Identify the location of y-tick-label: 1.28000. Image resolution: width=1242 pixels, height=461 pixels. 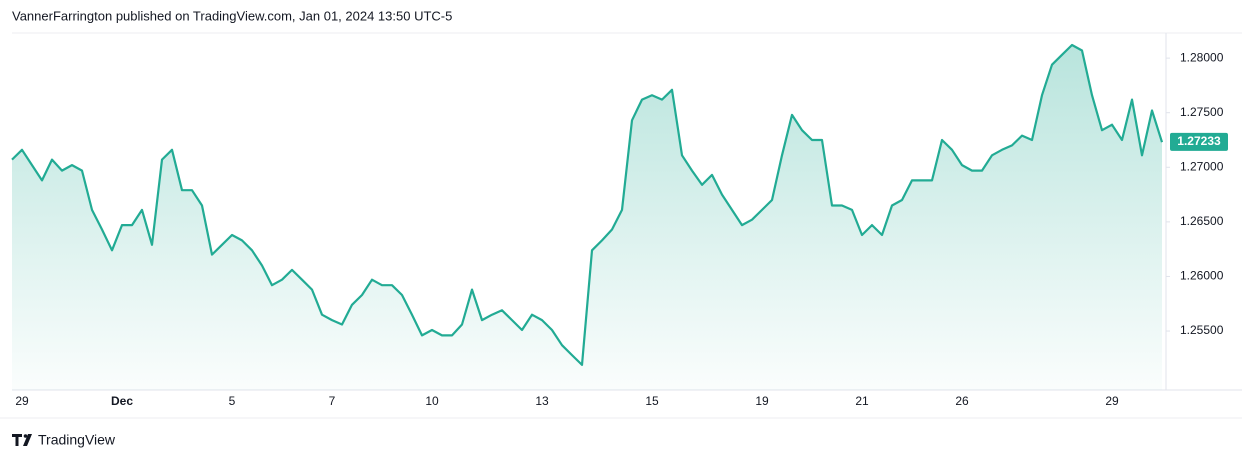
(1202, 57).